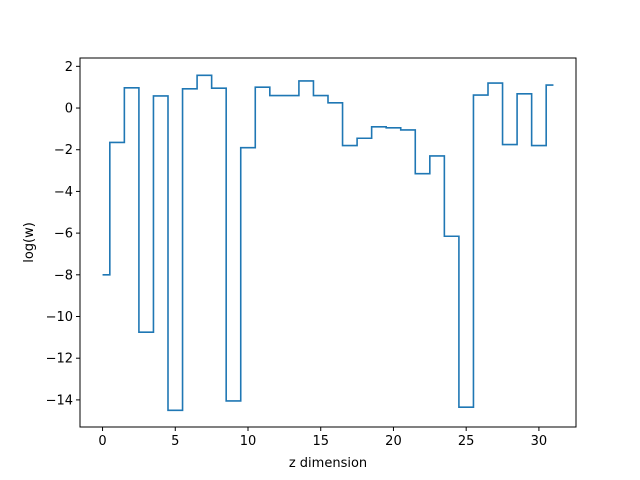 Image resolution: width=640 pixels, height=480 pixels. What do you see at coordinates (102, 441) in the screenshot?
I see `x-tick-label: 0` at bounding box center [102, 441].